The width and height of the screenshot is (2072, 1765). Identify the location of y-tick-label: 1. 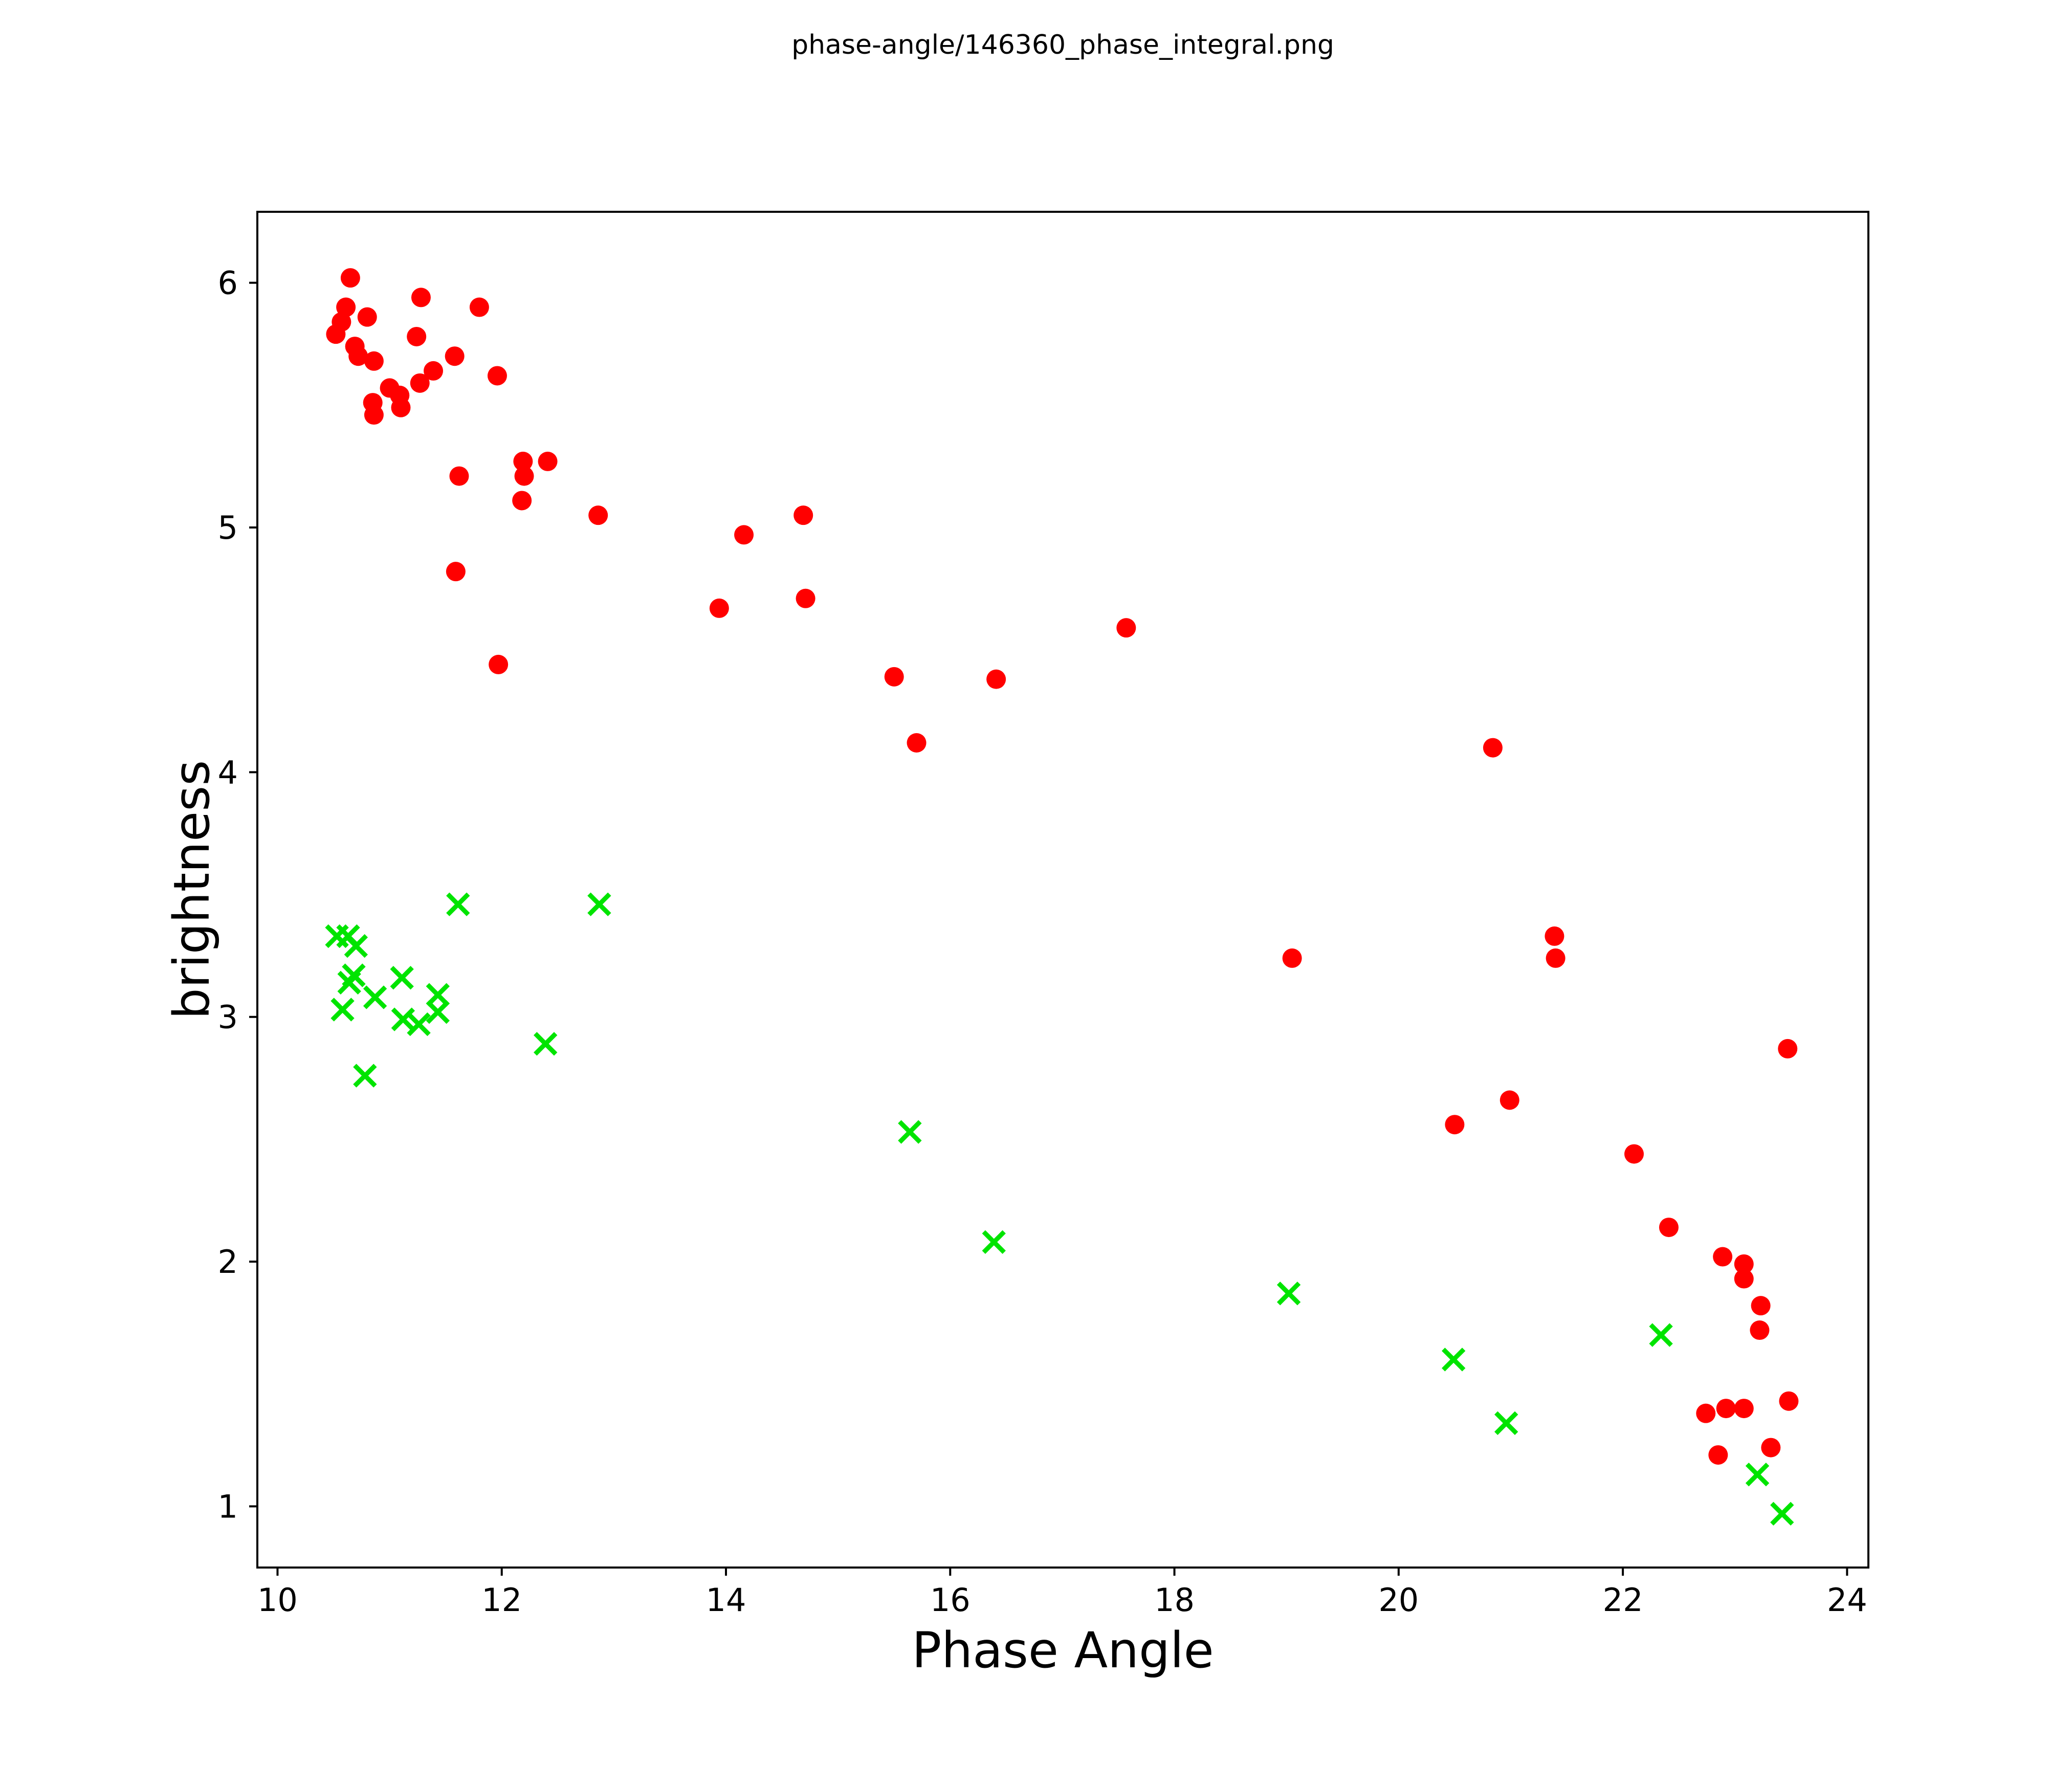
(228, 1507).